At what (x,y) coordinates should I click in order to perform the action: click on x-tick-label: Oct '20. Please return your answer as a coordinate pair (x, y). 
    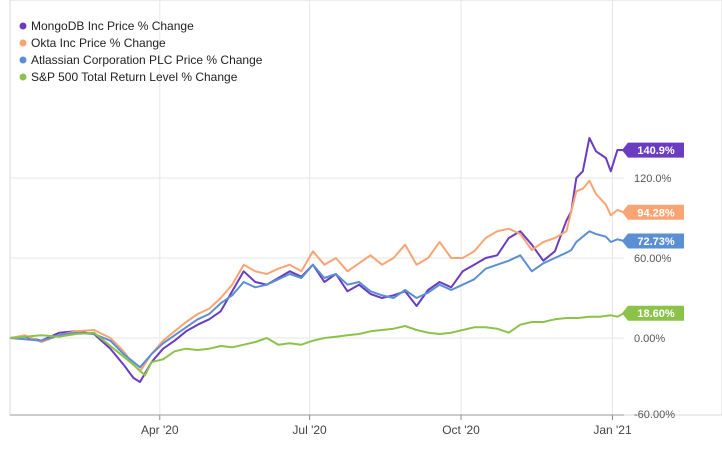
    Looking at the image, I should click on (461, 430).